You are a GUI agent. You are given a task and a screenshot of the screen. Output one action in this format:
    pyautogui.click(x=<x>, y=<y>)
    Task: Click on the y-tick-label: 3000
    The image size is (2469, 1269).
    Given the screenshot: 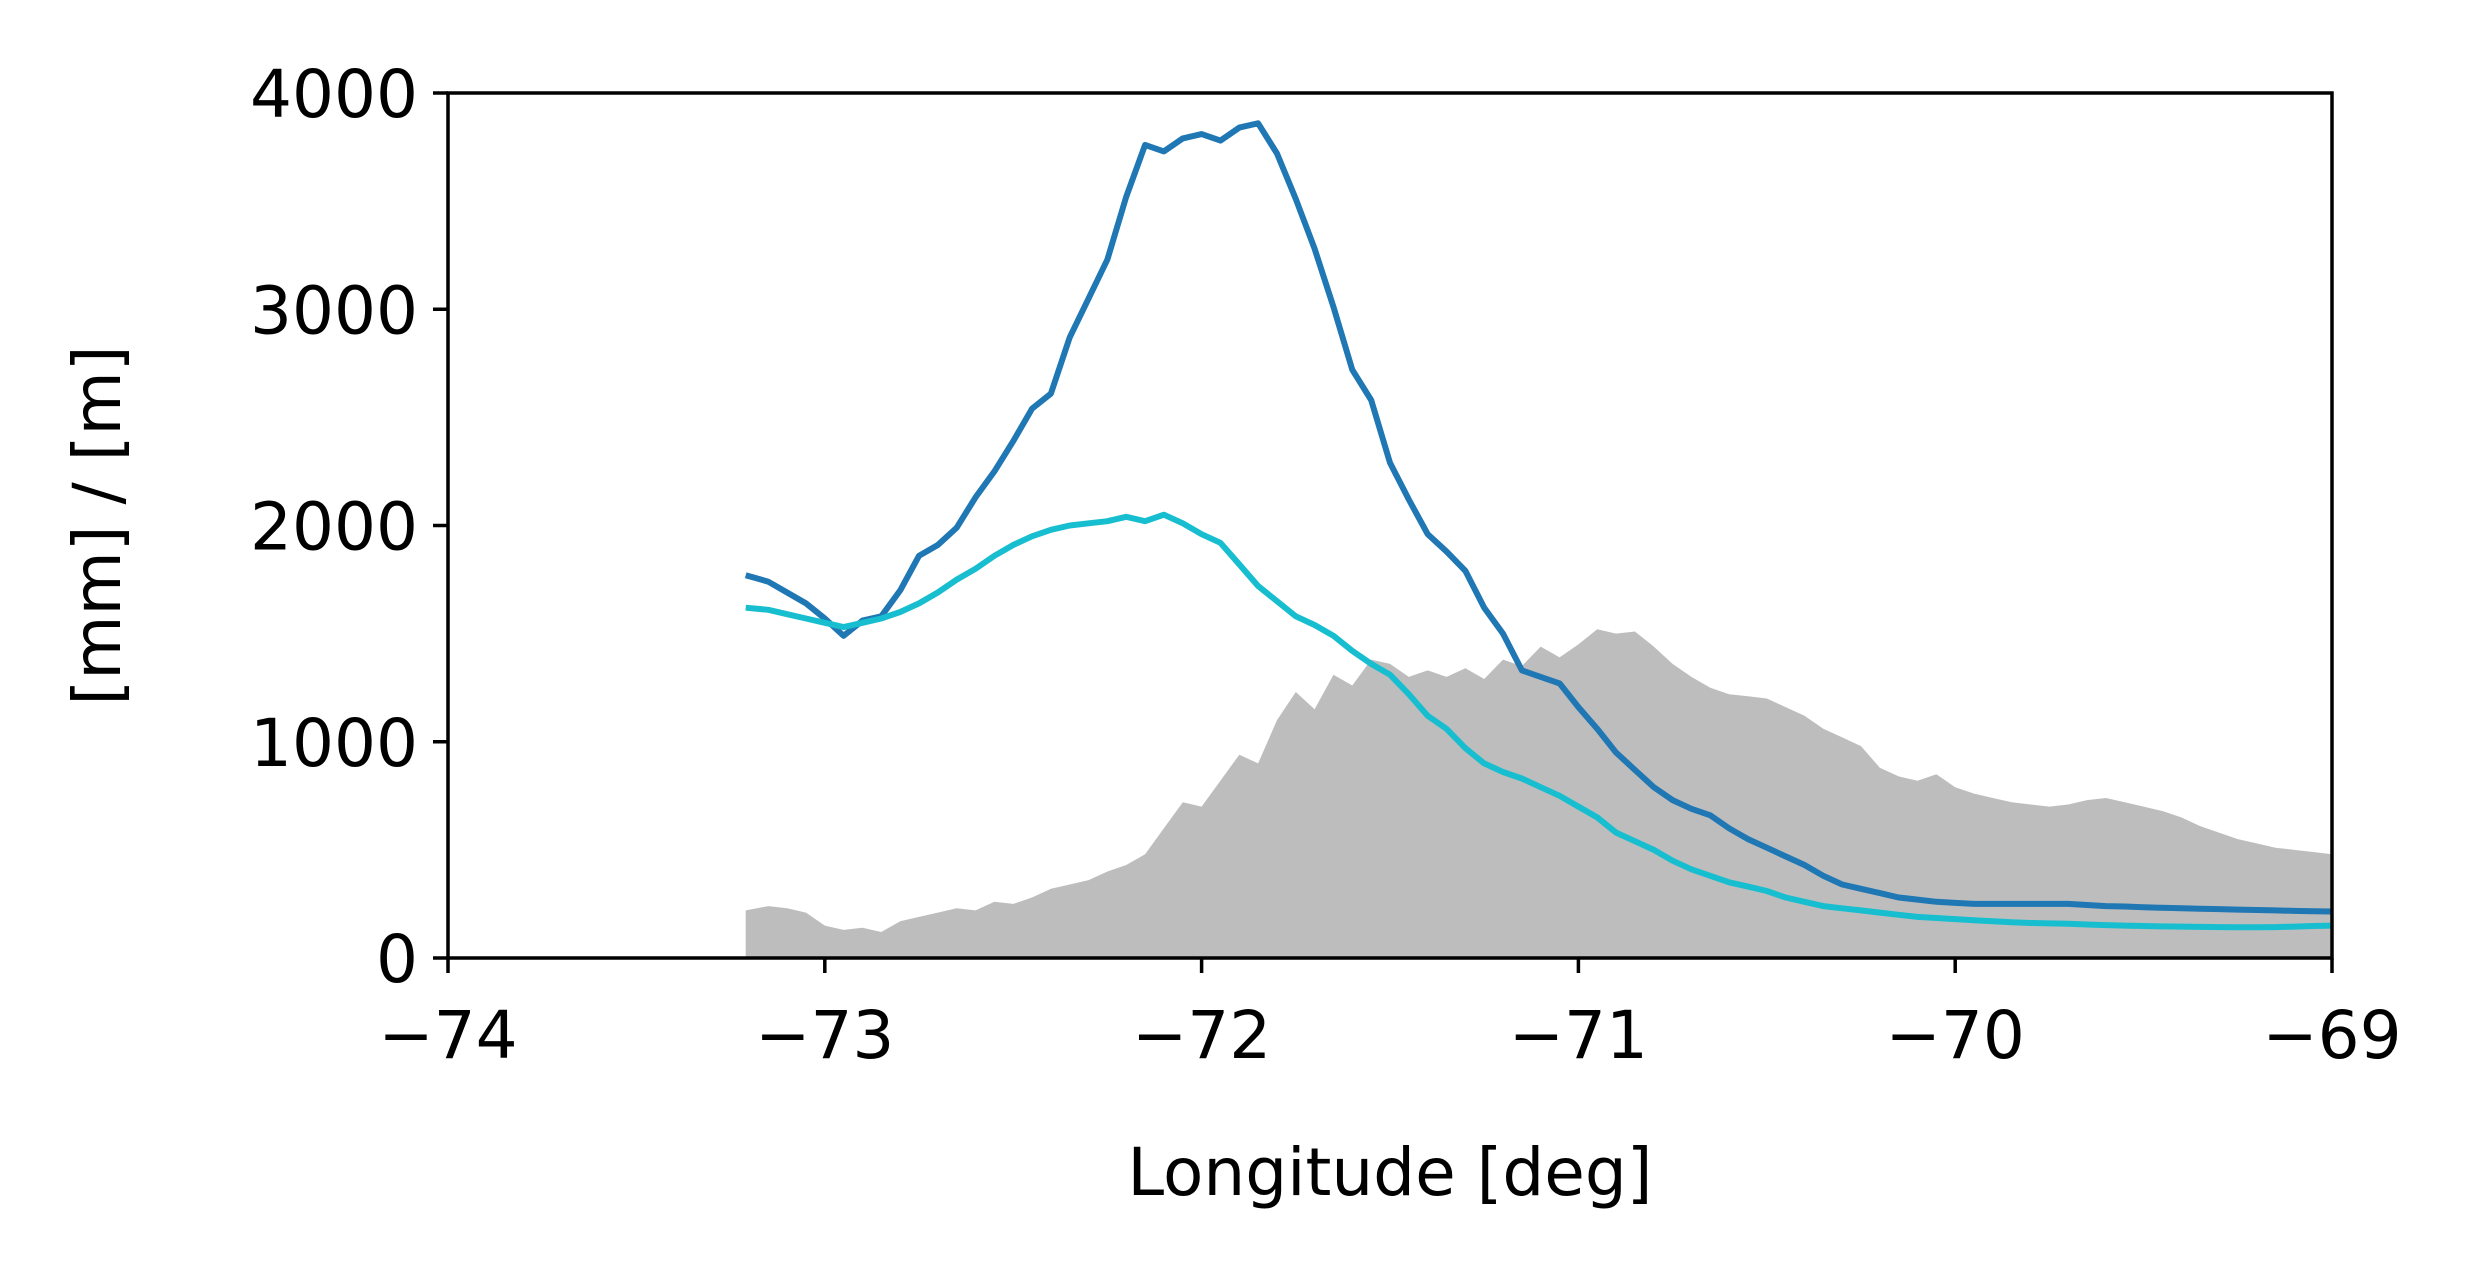 What is the action you would take?
    pyautogui.click(x=334, y=310)
    